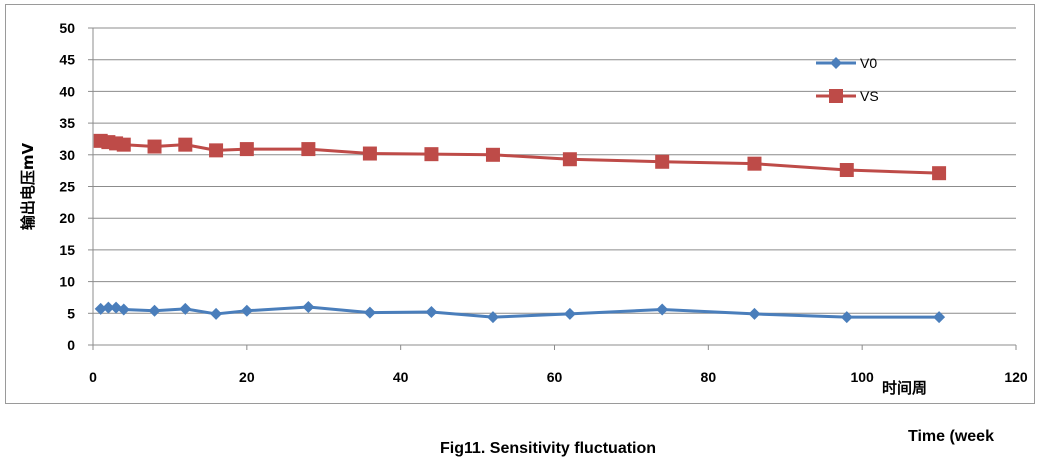 The height and width of the screenshot is (458, 1038). Describe the element at coordinates (67, 218) in the screenshot. I see `y-tick-label: 20` at that location.